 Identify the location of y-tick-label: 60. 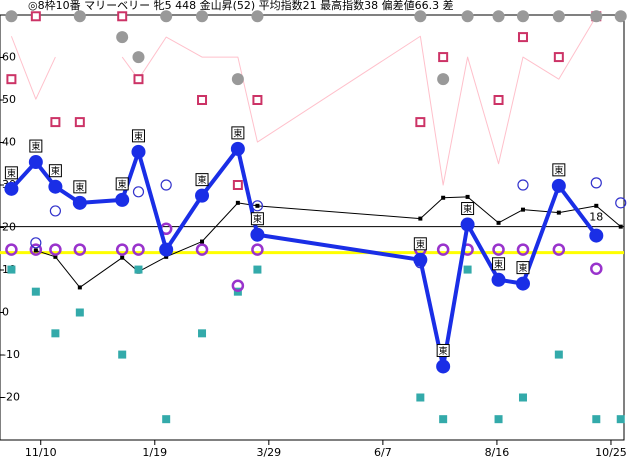
(9, 57).